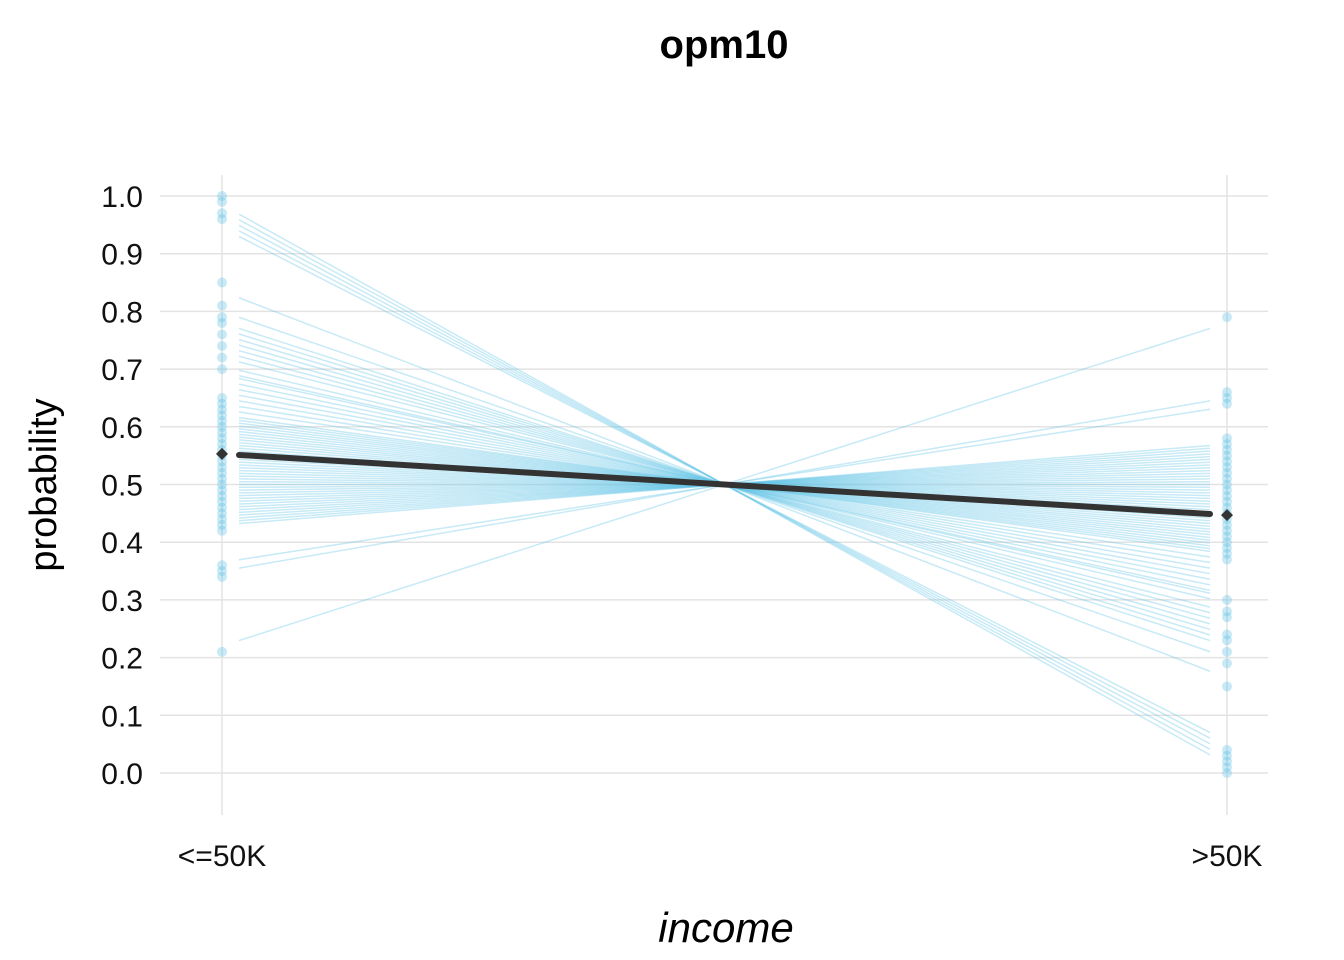  I want to click on y-tick-label: 1.0, so click(122, 197).